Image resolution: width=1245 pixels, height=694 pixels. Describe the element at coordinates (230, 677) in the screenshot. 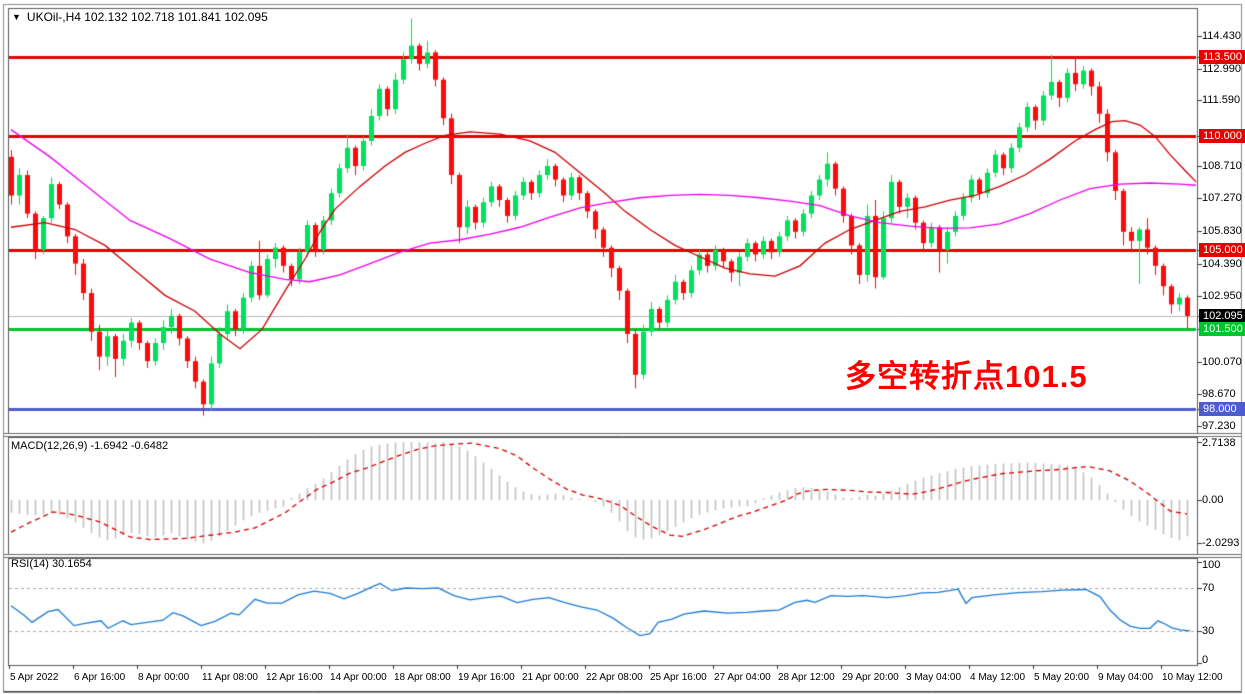

I see `time-axis-label: 11 Apr 08:00` at that location.